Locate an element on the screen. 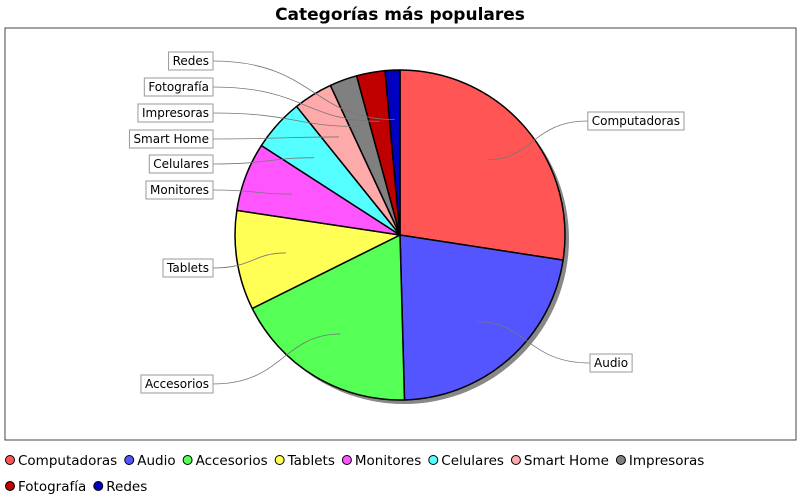 The width and height of the screenshot is (800, 500). leader-line-redes is located at coordinates (303, 90).